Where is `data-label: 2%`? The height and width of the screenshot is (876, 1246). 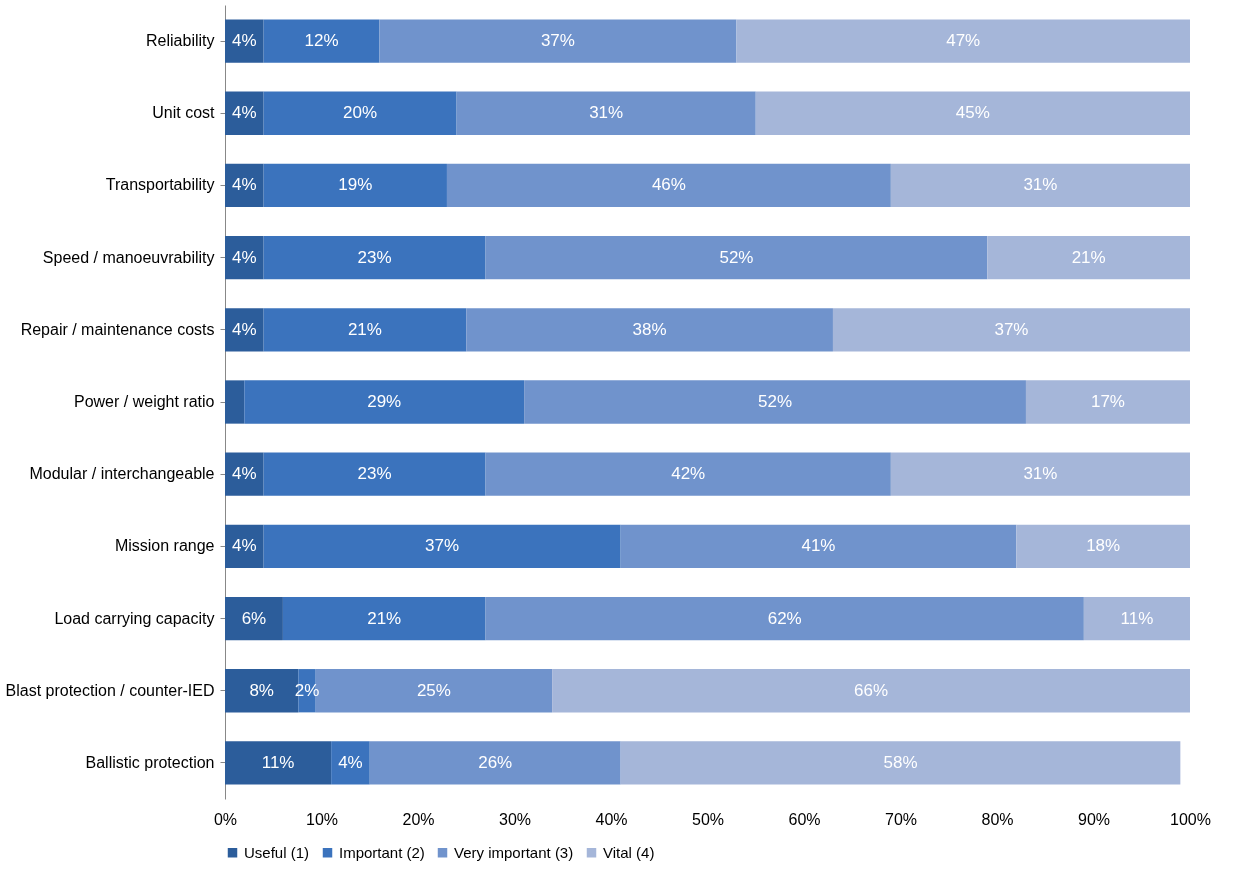
data-label: 2% is located at coordinates (307, 690).